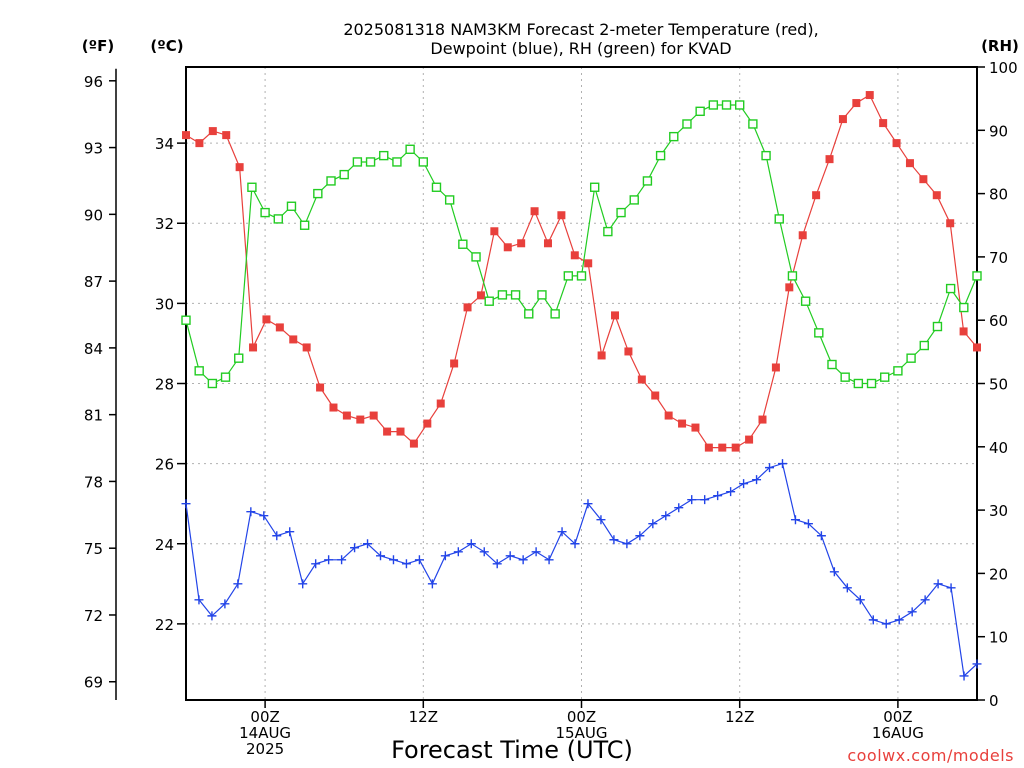  What do you see at coordinates (164, 625) in the screenshot?
I see `celsius-tick-label: 22` at bounding box center [164, 625].